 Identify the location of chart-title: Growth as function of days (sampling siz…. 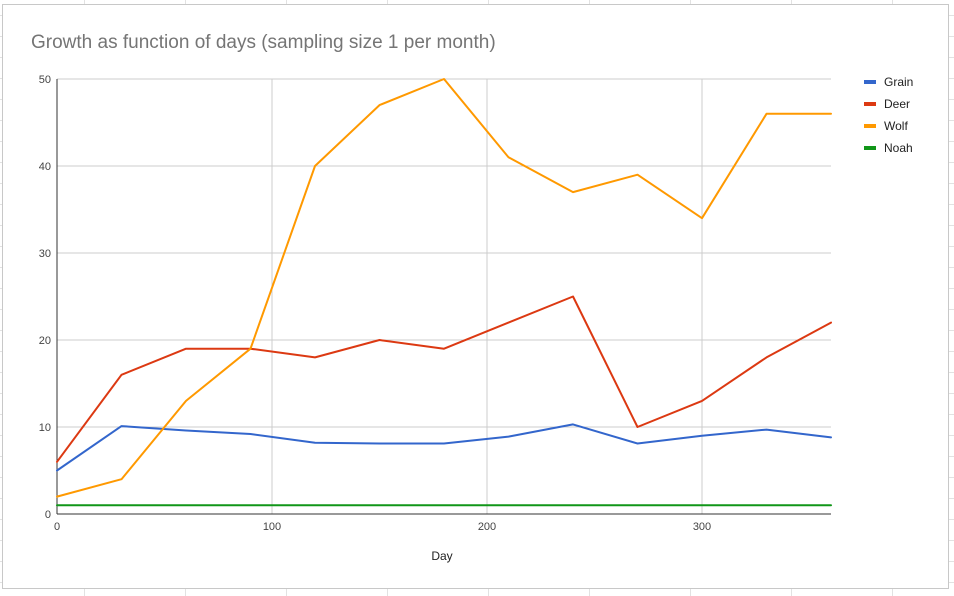
(263, 42).